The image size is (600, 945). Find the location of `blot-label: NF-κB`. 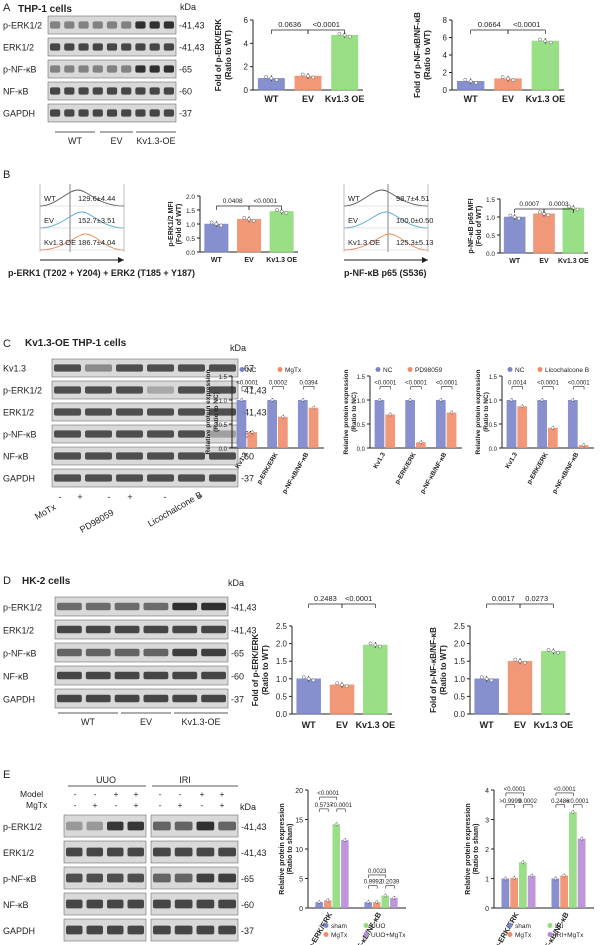

blot-label: NF-κB is located at coordinates (16, 905).